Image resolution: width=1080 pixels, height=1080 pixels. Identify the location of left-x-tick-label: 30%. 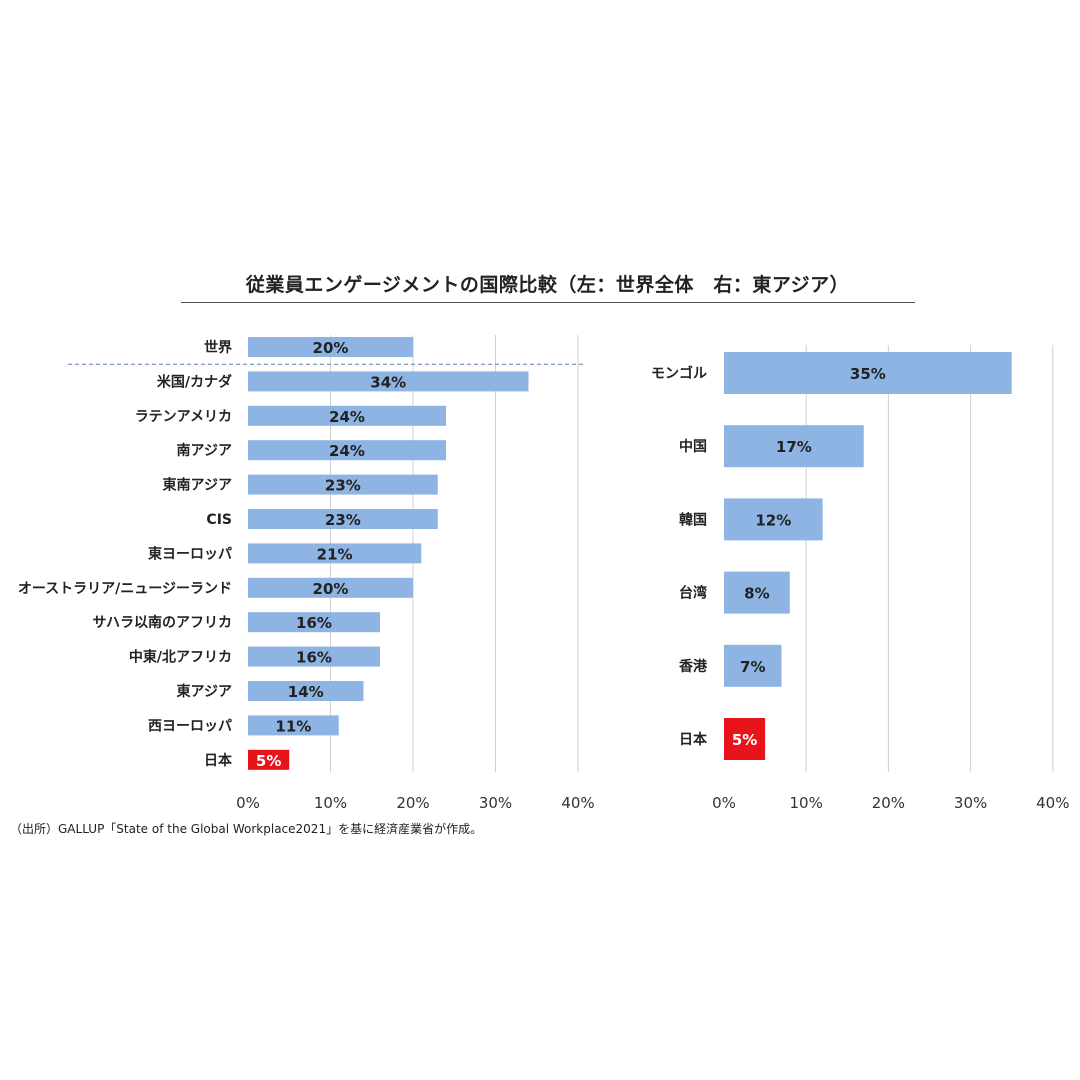
(495, 803).